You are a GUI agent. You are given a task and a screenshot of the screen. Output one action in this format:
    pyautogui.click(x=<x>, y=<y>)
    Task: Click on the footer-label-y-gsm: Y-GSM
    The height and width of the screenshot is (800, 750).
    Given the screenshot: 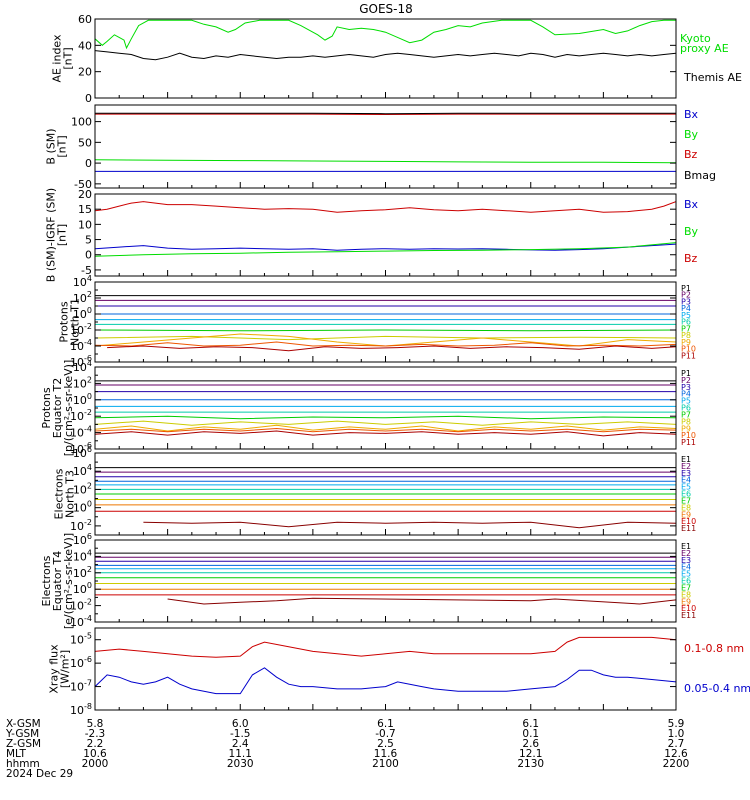 What is the action you would take?
    pyautogui.click(x=22, y=734)
    